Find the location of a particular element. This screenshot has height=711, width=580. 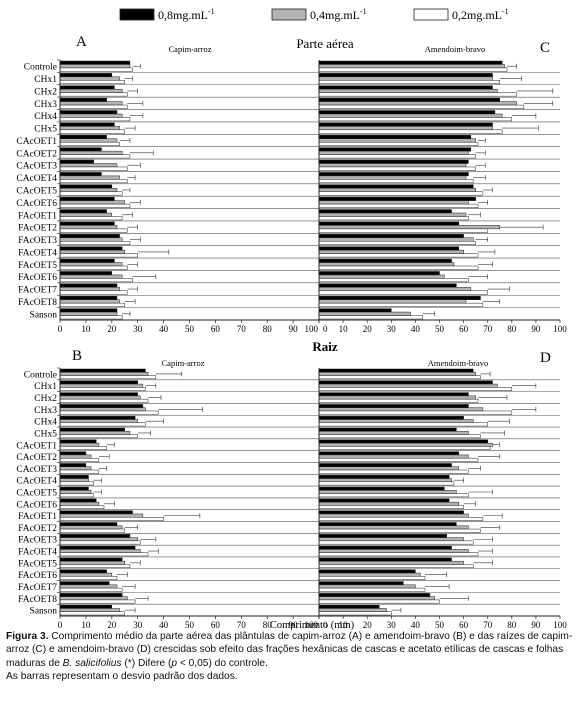

panel-letter: D is located at coordinates (545, 358).